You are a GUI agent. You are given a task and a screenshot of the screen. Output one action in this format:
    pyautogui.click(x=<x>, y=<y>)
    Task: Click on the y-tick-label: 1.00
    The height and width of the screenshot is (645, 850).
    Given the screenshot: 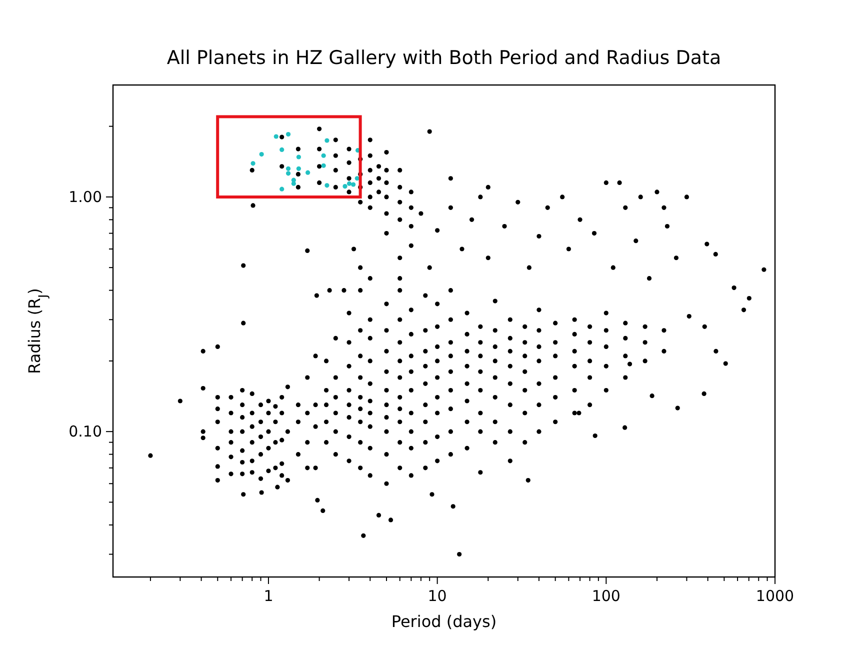 What is the action you would take?
    pyautogui.click(x=85, y=197)
    